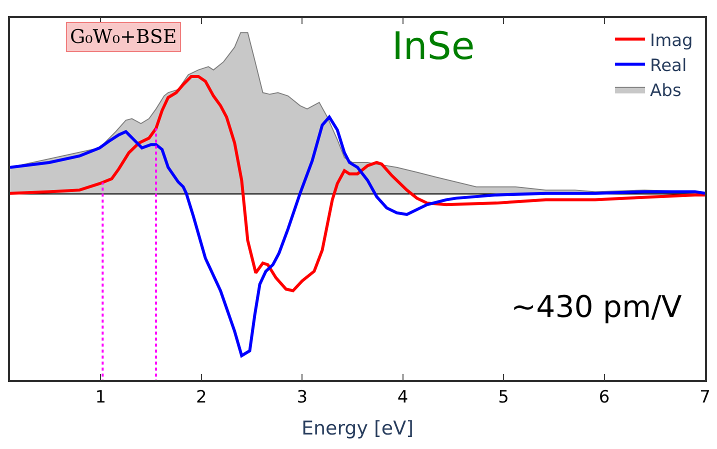 The width and height of the screenshot is (717, 449). I want to click on x-tick-label: 3, so click(302, 397).